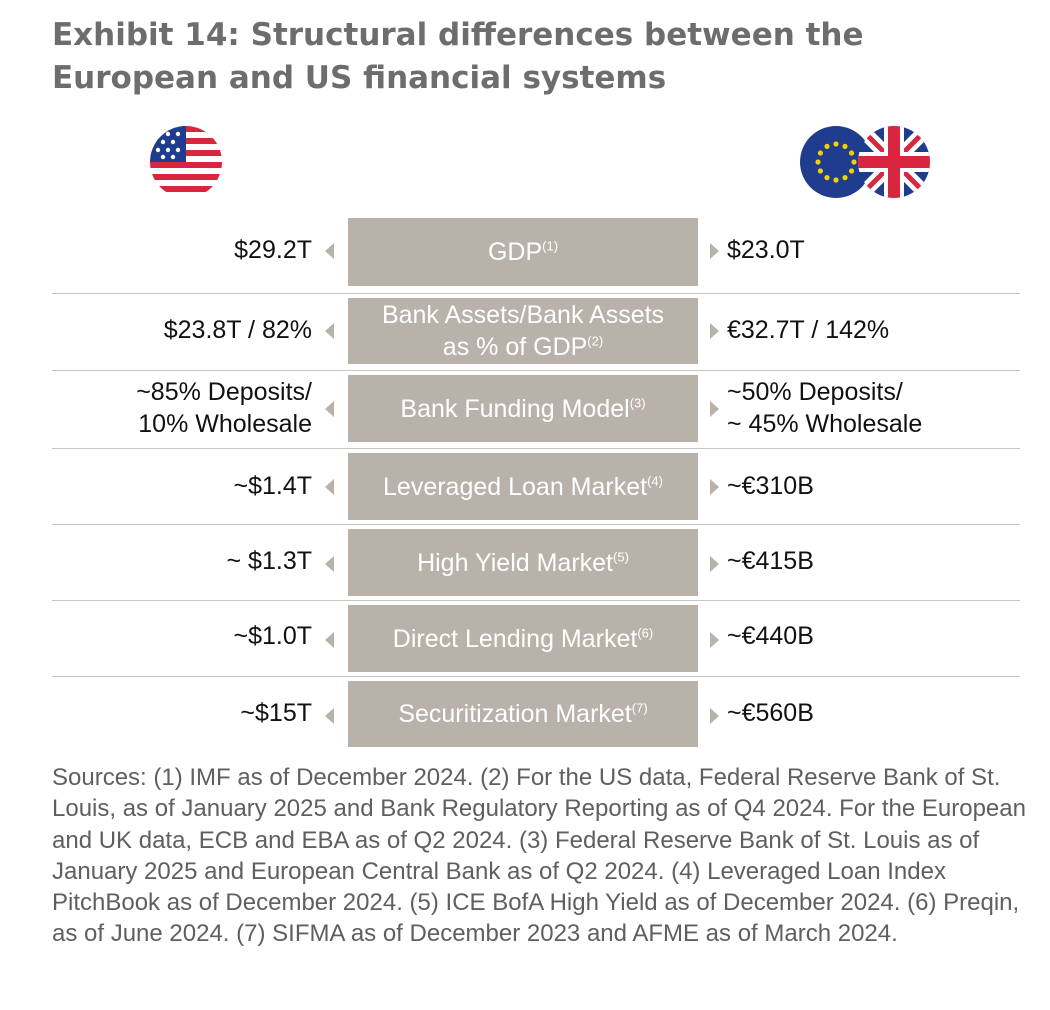 Image resolution: width=1050 pixels, height=1010 pixels. I want to click on us-bank-assets-value: $23.8T / 82%, so click(237, 330).